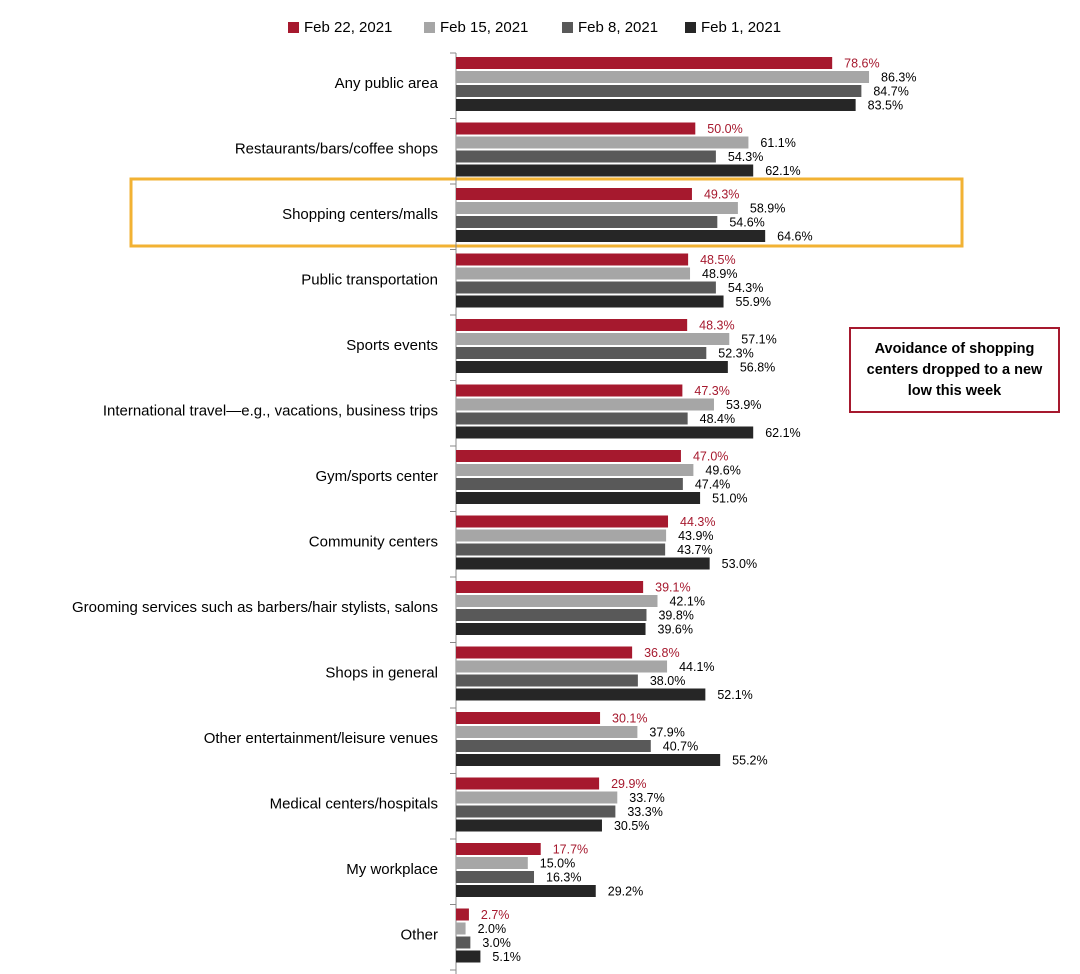 The height and width of the screenshot is (974, 1080). Describe the element at coordinates (570, 849) in the screenshot. I see `value-label: 17.7%` at that location.